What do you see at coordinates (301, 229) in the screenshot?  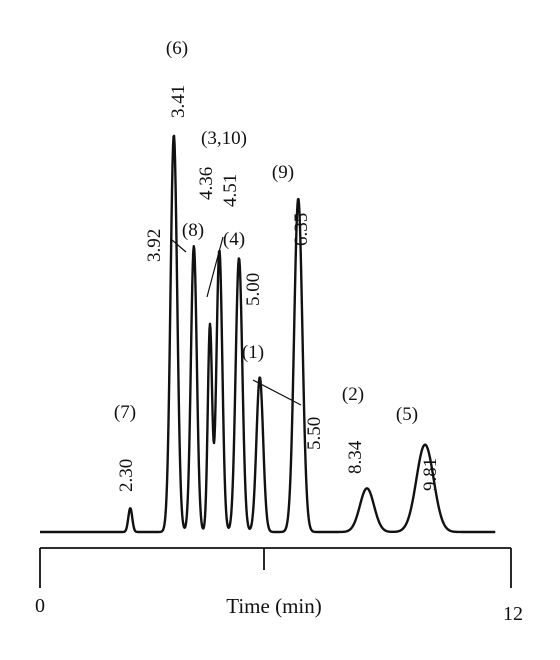 I see `peak-time-6-35: 6.35` at bounding box center [301, 229].